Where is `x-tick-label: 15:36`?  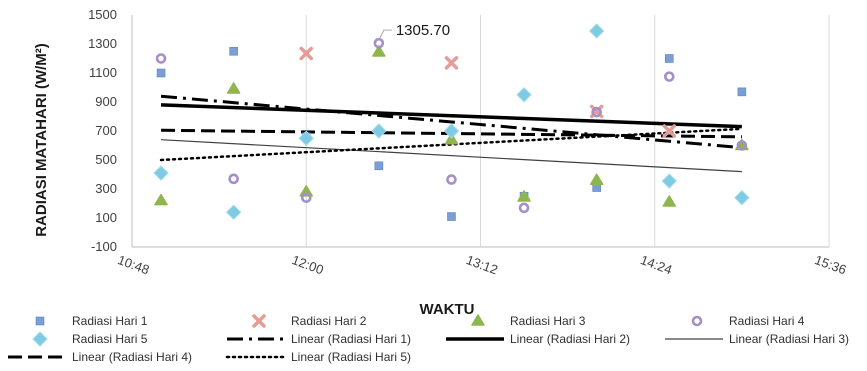
x-tick-label: 15:36 is located at coordinates (831, 264).